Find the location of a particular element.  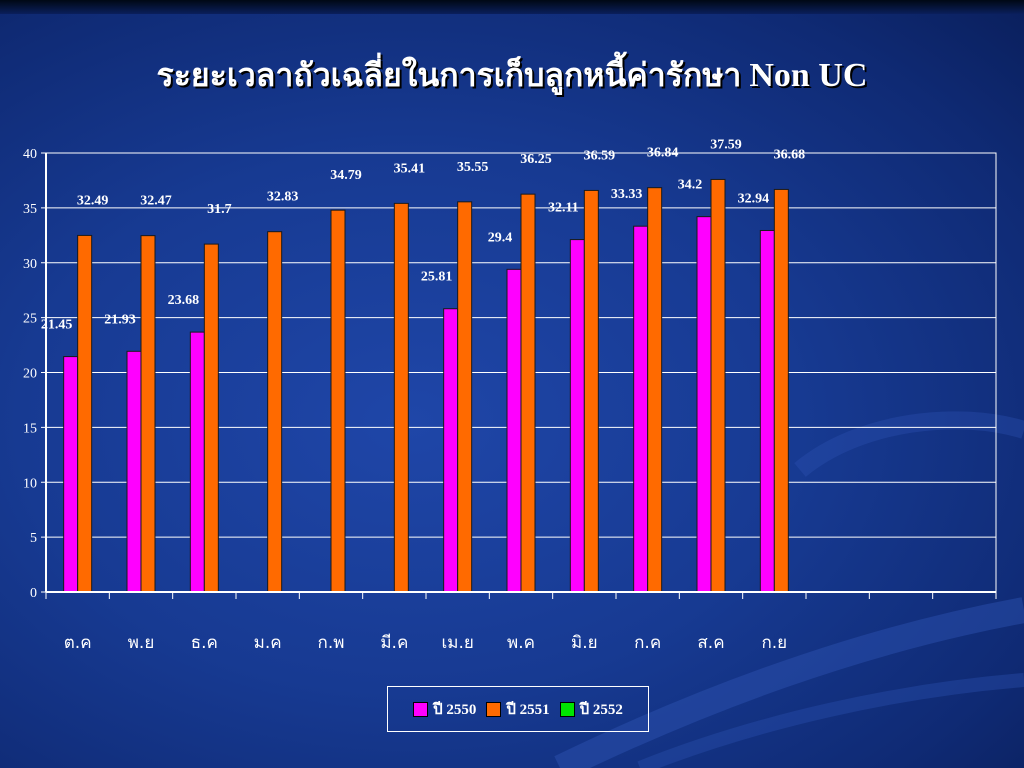

legend-item-2550: ปี 2550 is located at coordinates (444, 709).